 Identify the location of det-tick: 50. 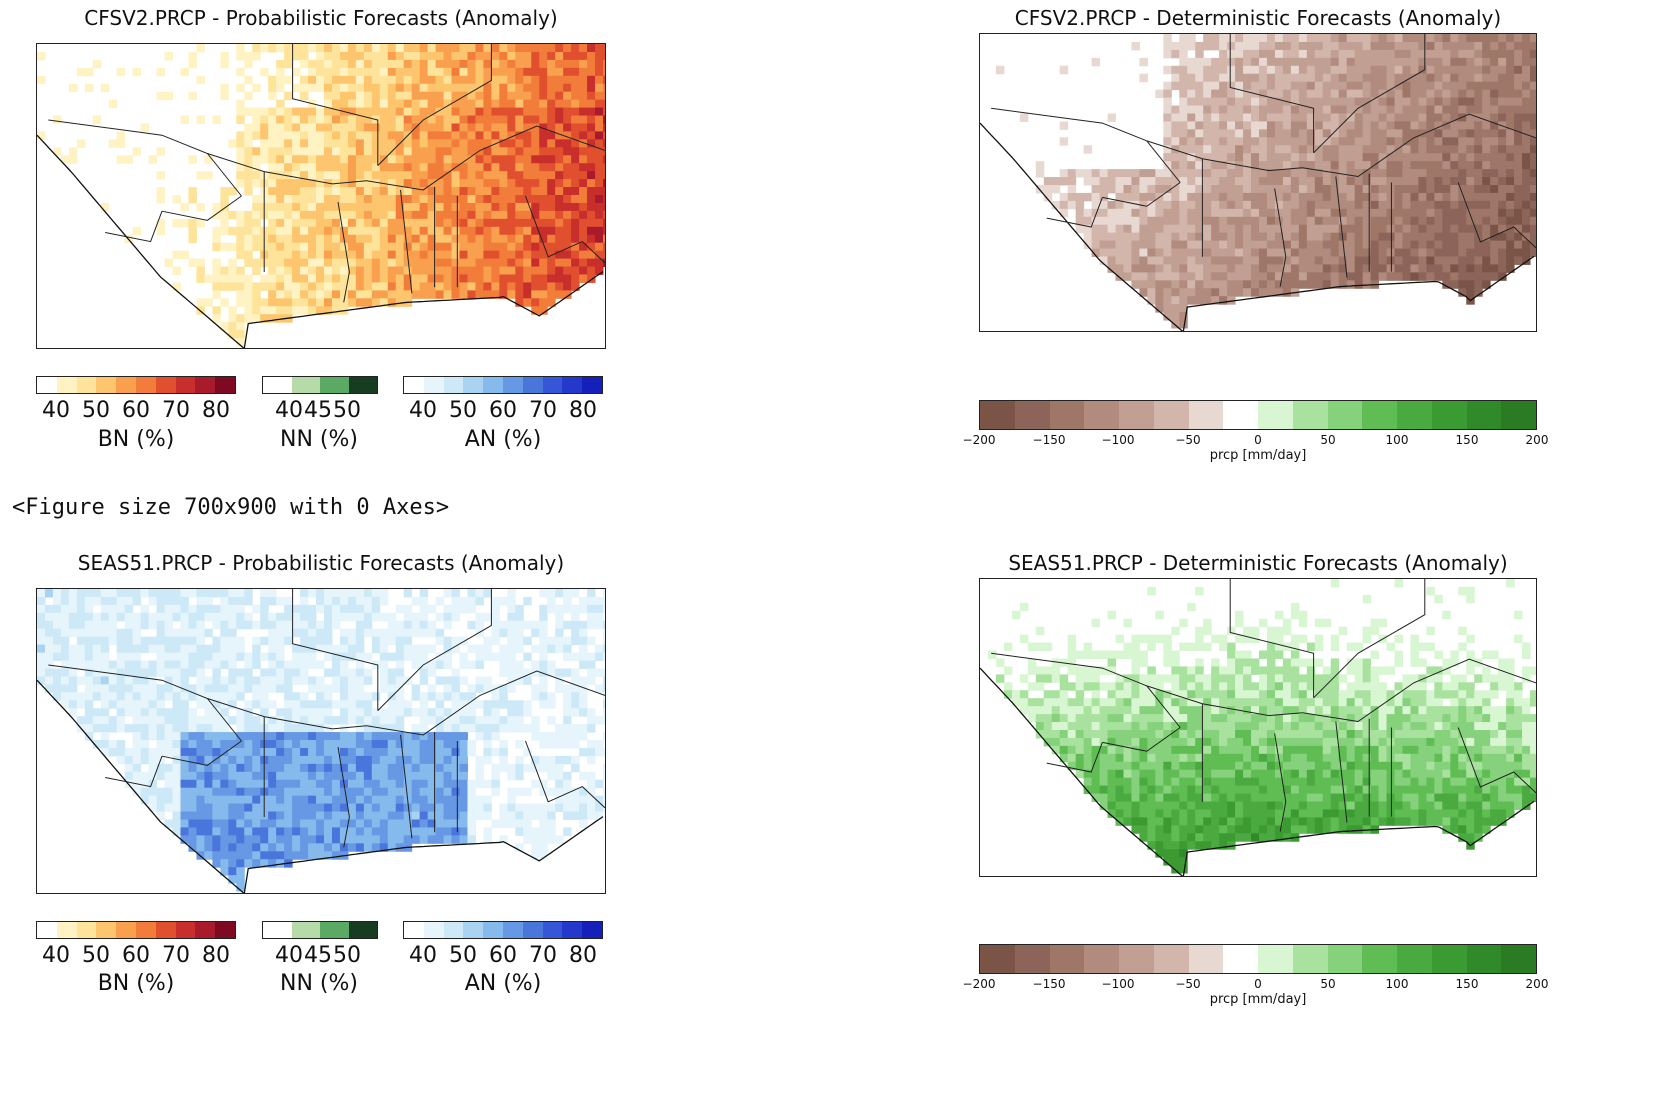
(1328, 440).